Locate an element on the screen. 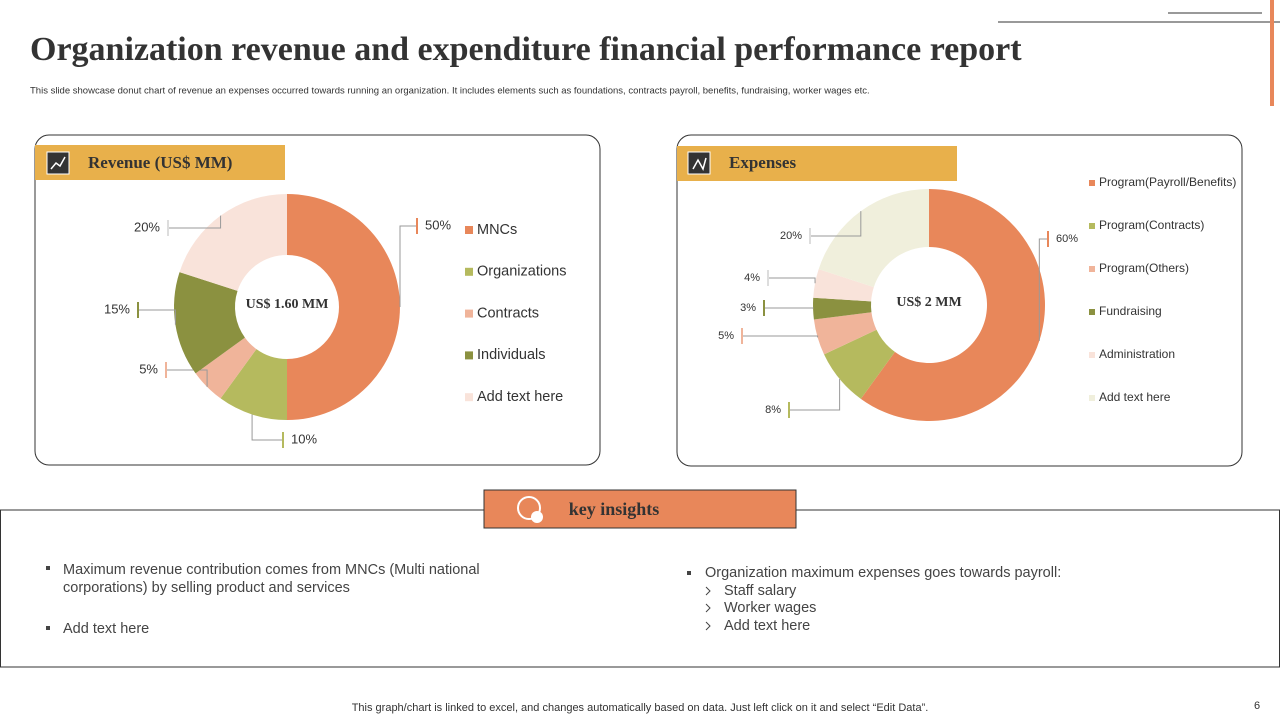 The width and height of the screenshot is (1280, 720). chart-title: Revenue (US$ MM) is located at coordinates (160, 162).